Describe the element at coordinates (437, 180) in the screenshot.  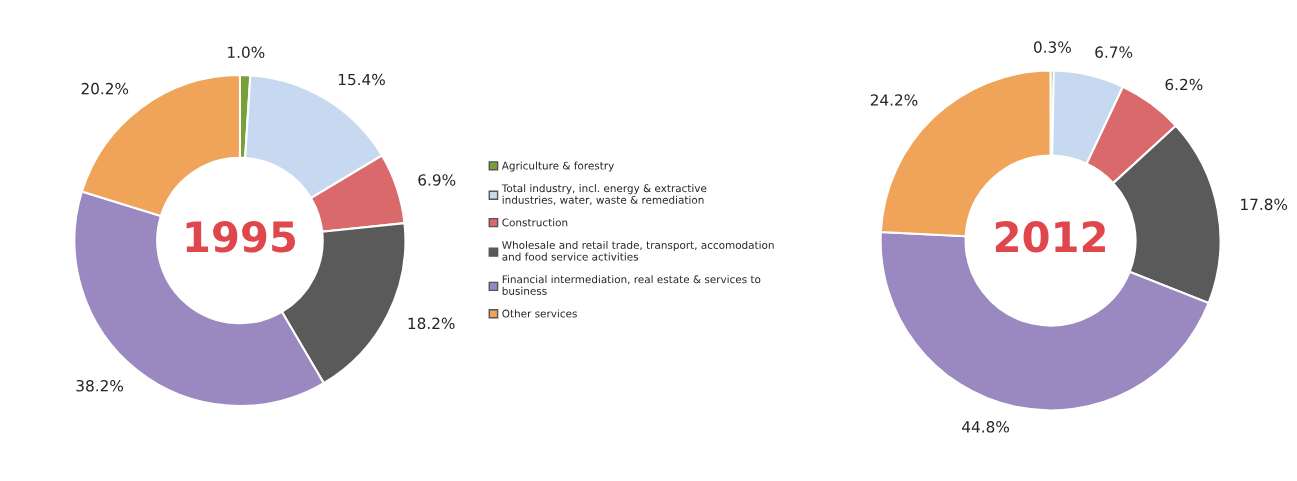
I see `data-label: 6.9%` at that location.